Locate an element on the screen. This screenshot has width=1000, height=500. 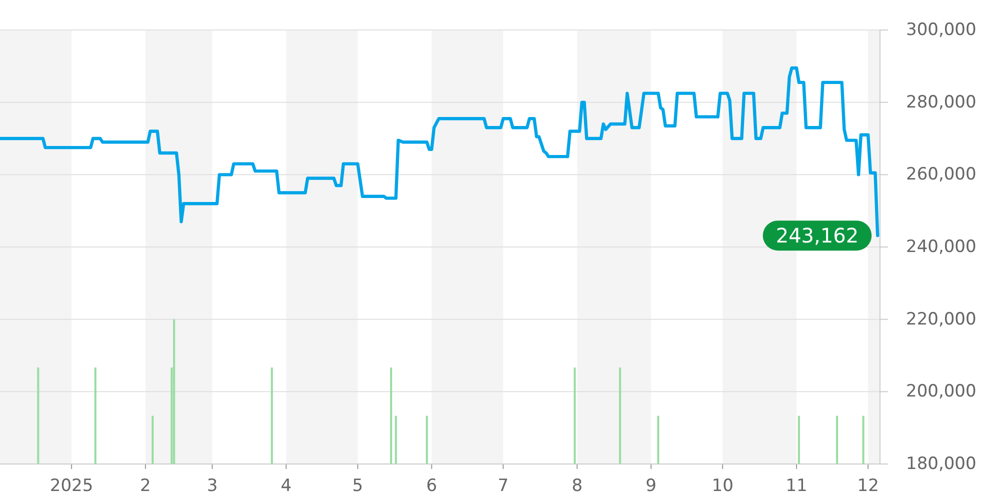
y-tick-label: 200,000 is located at coordinates (941, 392).